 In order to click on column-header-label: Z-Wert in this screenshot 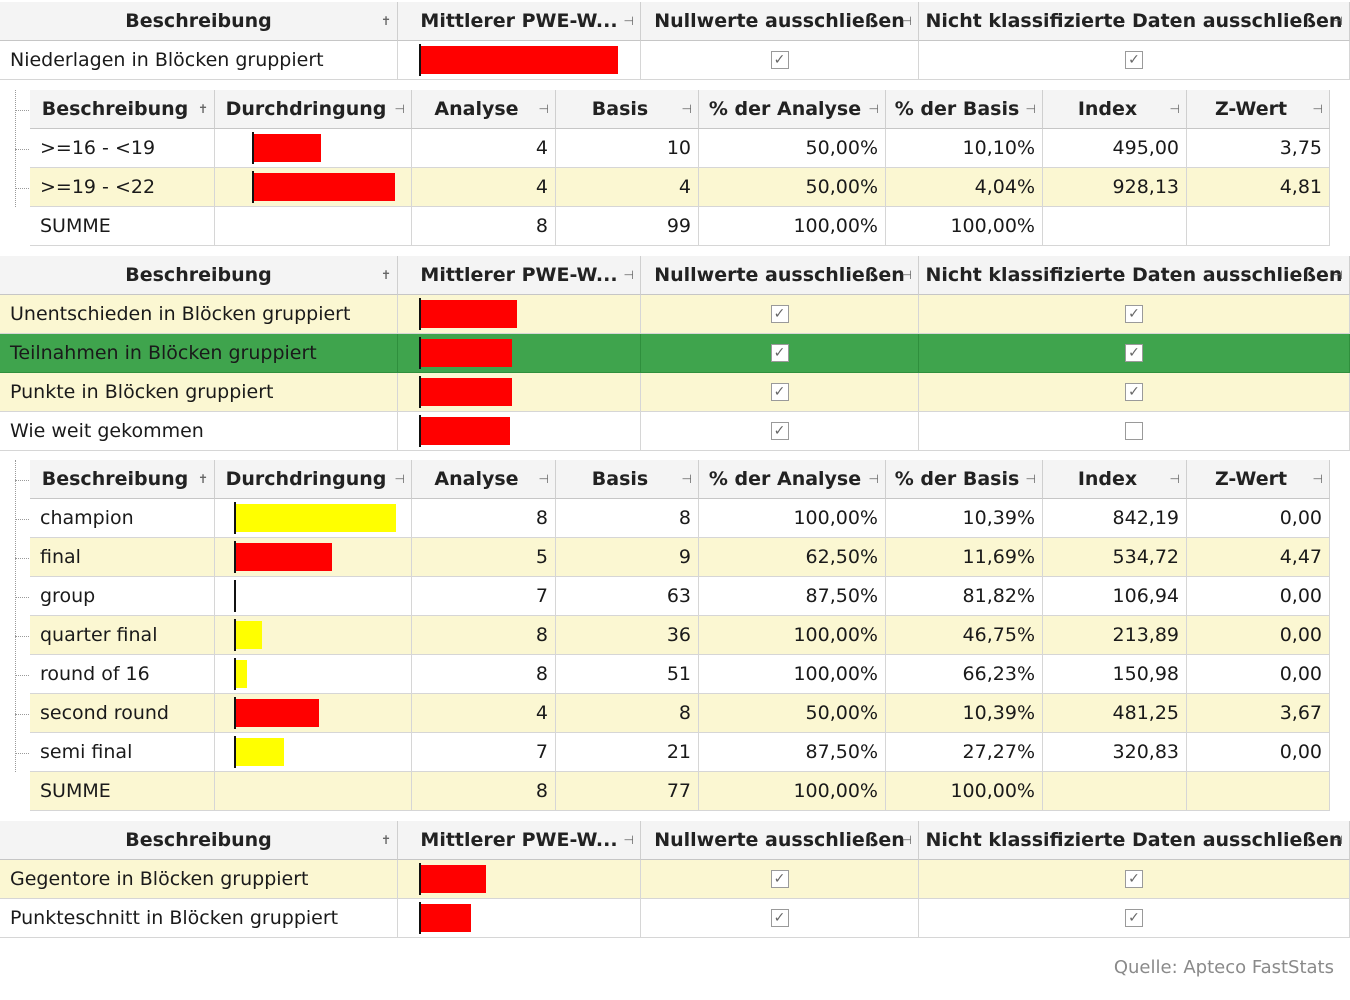, I will do `click(1251, 479)`.